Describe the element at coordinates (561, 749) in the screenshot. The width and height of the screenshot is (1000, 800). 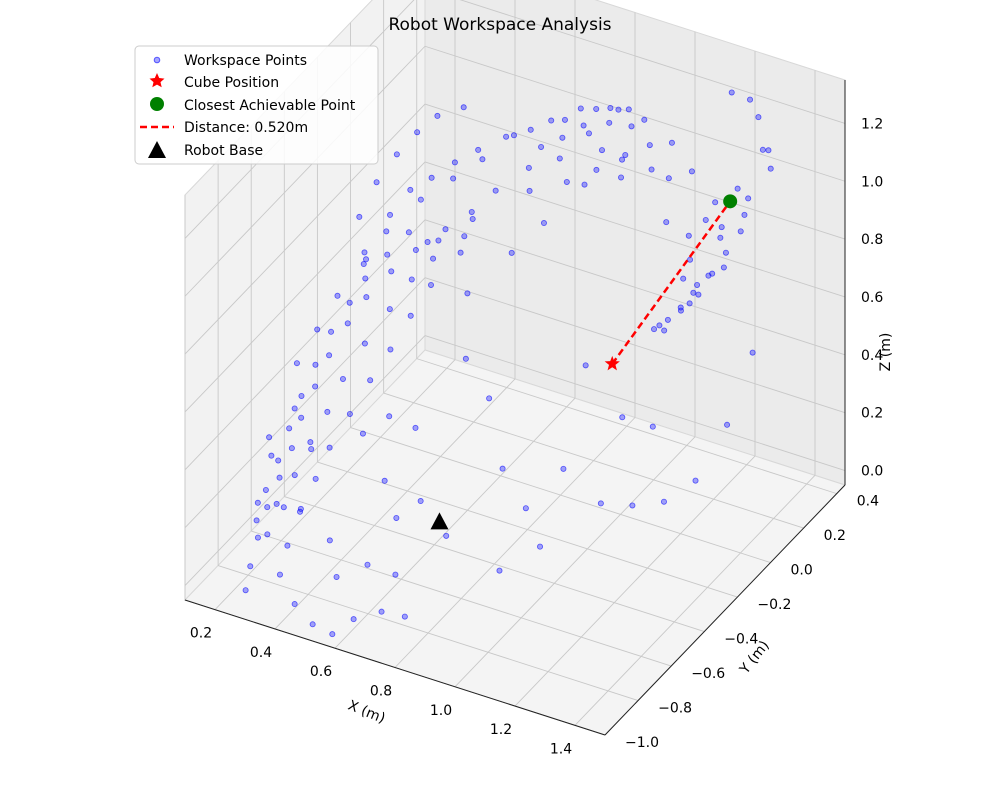
I see `x-tick-label: 1.4` at that location.